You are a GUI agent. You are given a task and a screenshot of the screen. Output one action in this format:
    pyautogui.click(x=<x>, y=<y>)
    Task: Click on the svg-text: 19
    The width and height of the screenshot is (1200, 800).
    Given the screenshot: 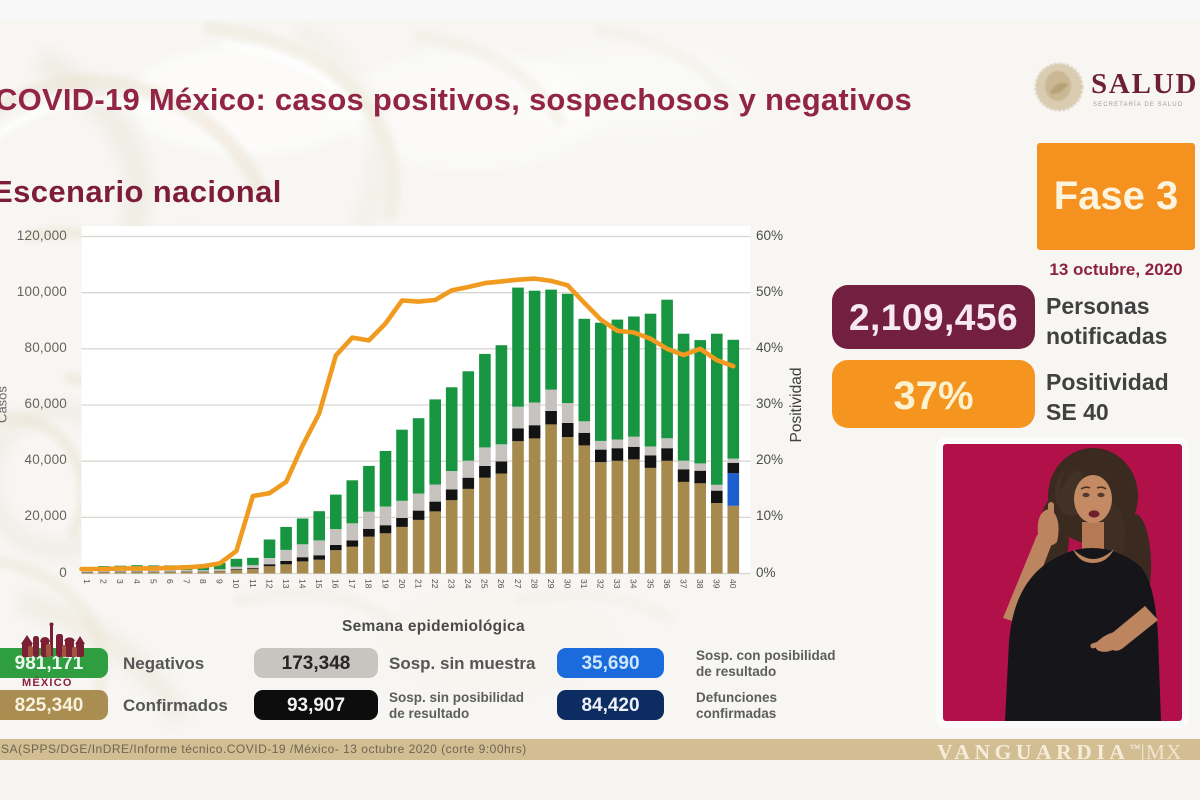 What is the action you would take?
    pyautogui.click(x=385, y=584)
    